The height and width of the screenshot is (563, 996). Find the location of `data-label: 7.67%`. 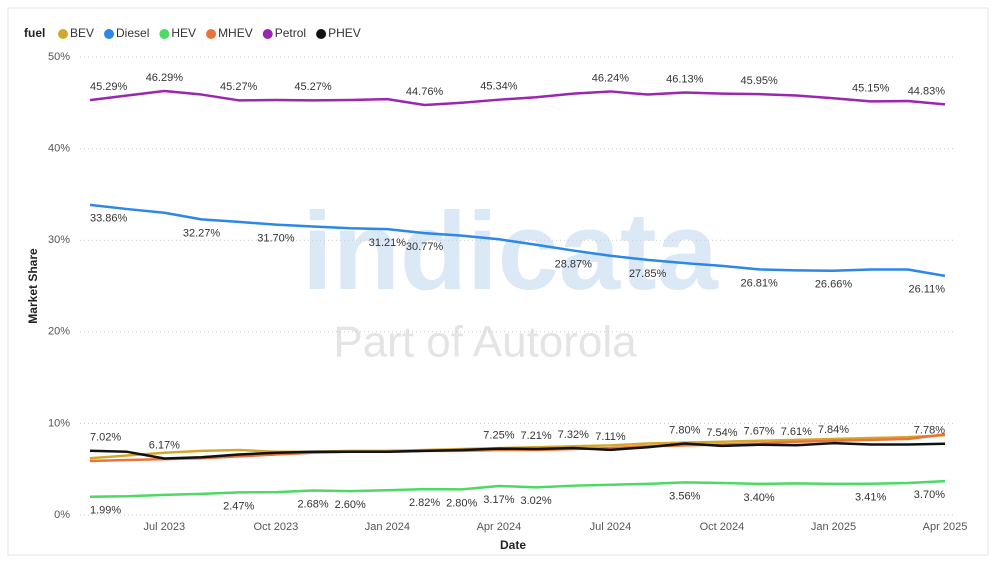

data-label: 7.67% is located at coordinates (759, 432).